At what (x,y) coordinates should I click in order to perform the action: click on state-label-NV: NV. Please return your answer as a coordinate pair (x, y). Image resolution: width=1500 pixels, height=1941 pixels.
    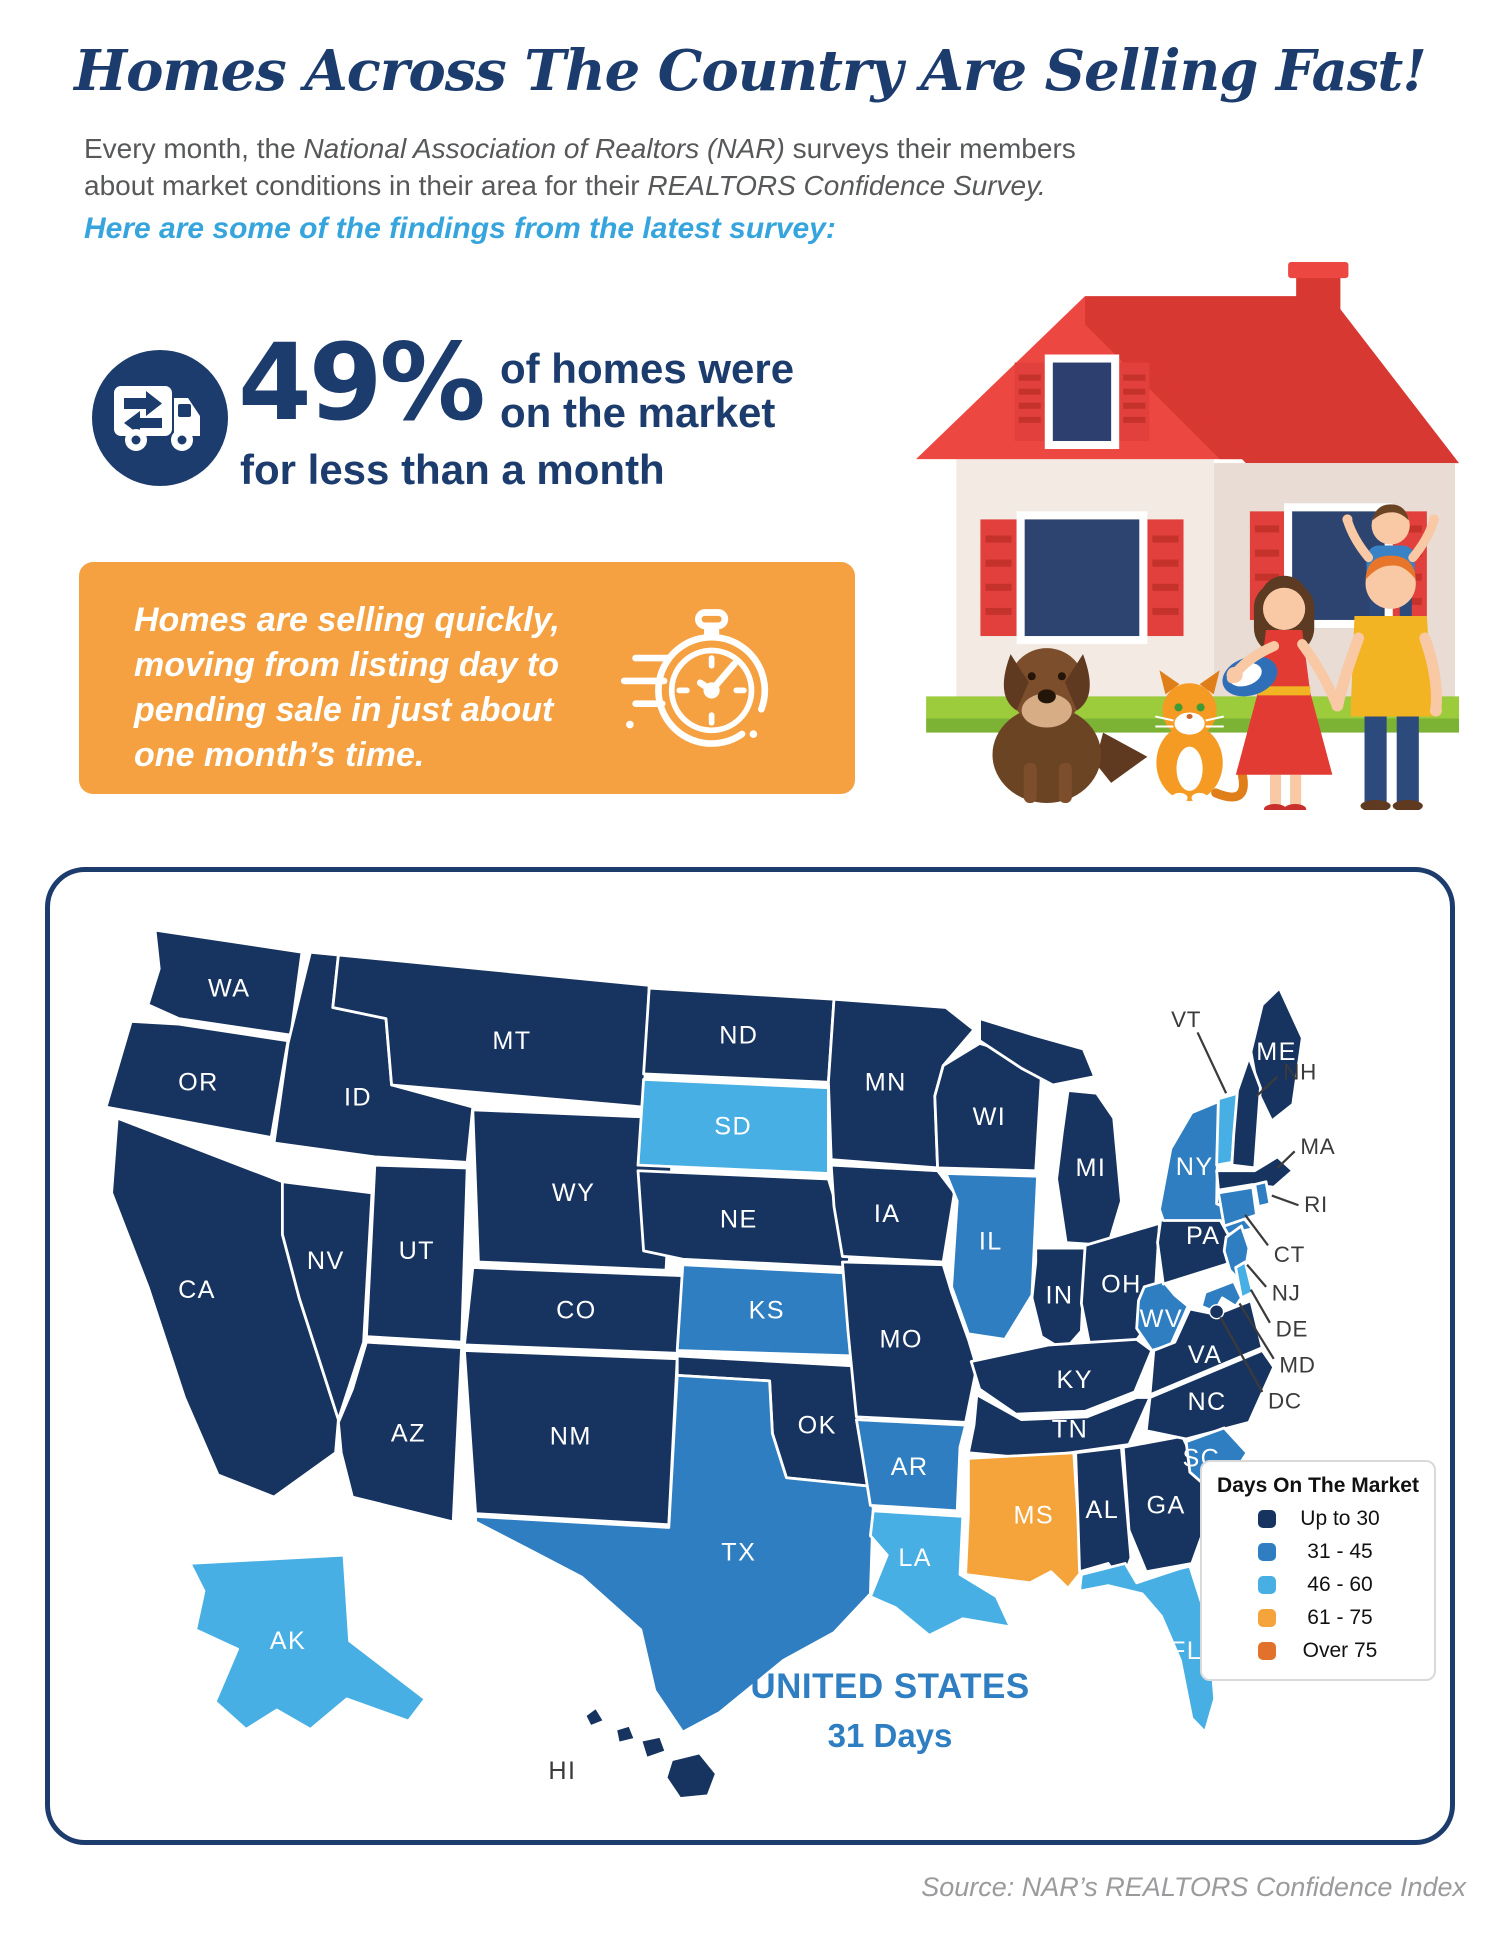
    Looking at the image, I should click on (326, 1261).